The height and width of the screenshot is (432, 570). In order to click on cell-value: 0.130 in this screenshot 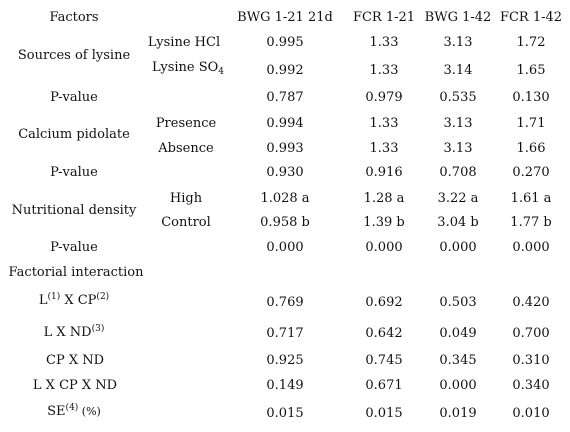, I will do `click(531, 97)`.